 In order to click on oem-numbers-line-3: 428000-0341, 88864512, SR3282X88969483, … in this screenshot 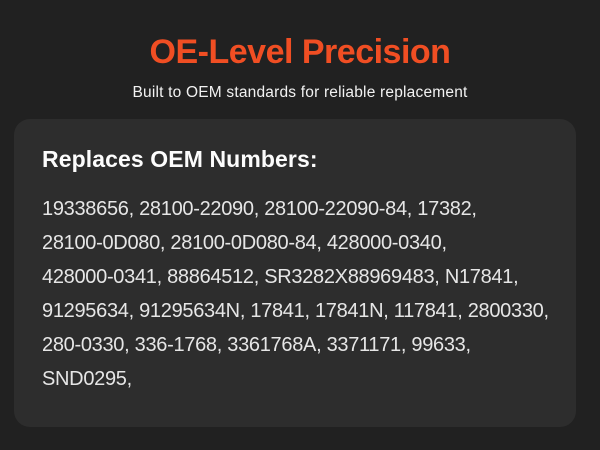, I will do `click(280, 277)`.